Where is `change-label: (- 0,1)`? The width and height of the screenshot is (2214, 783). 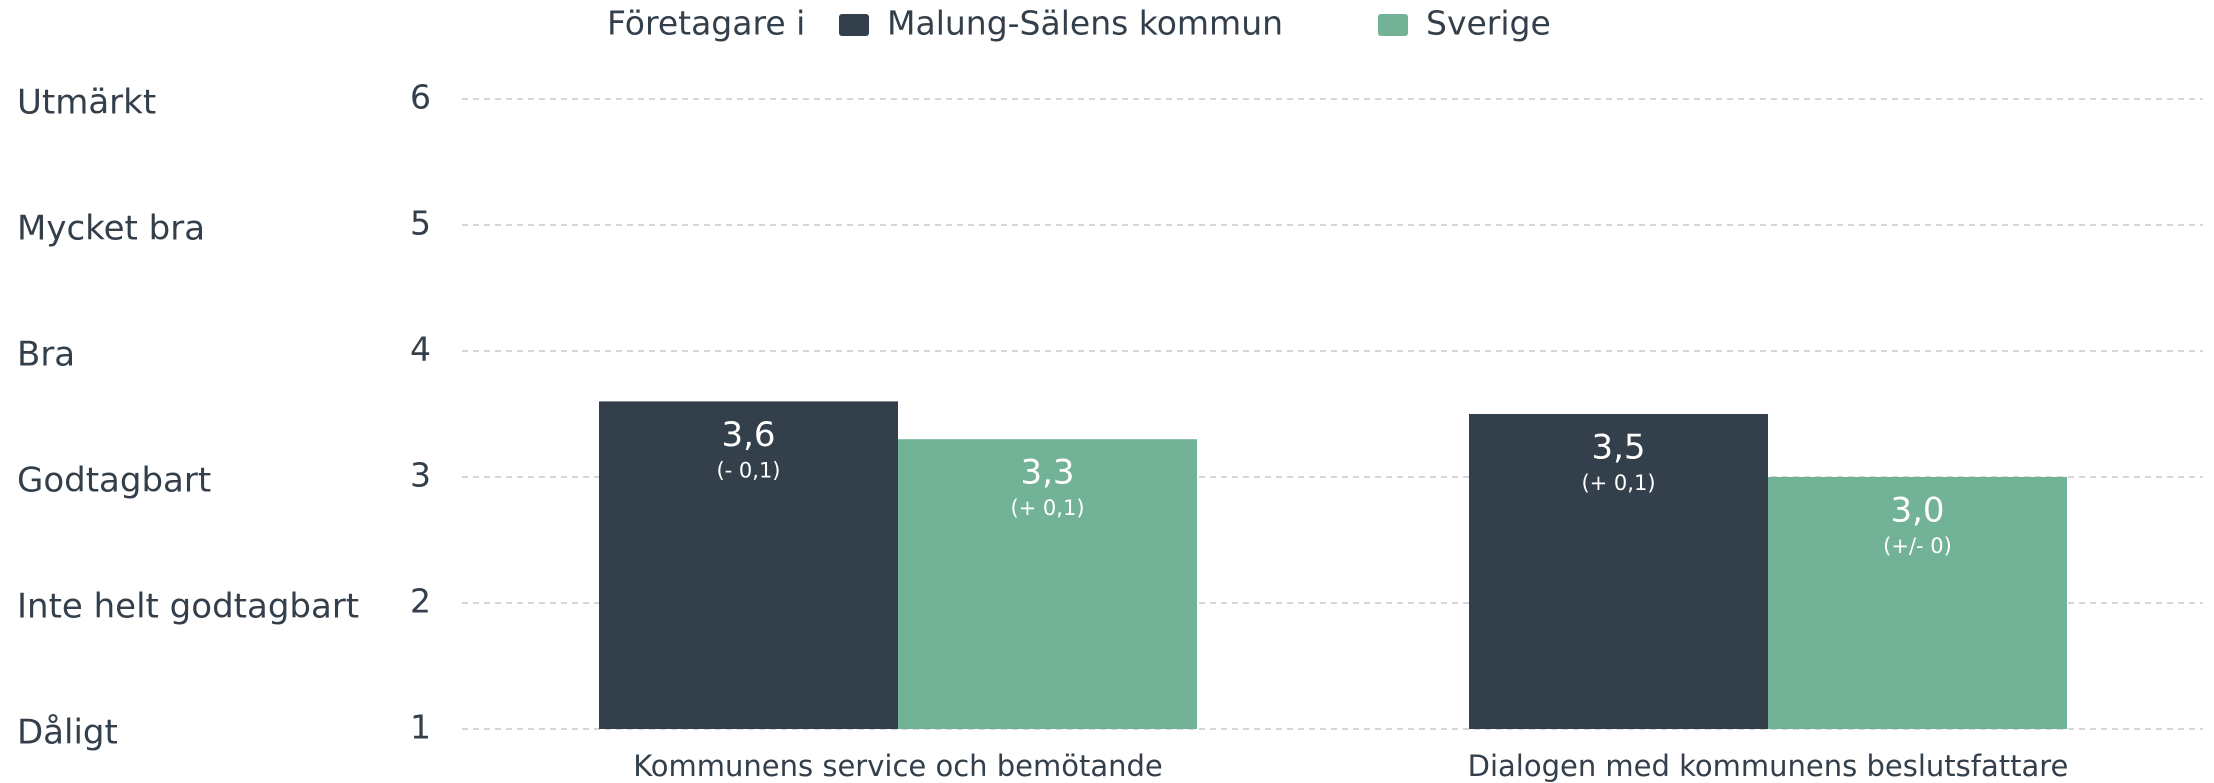
change-label: (- 0,1) is located at coordinates (748, 470).